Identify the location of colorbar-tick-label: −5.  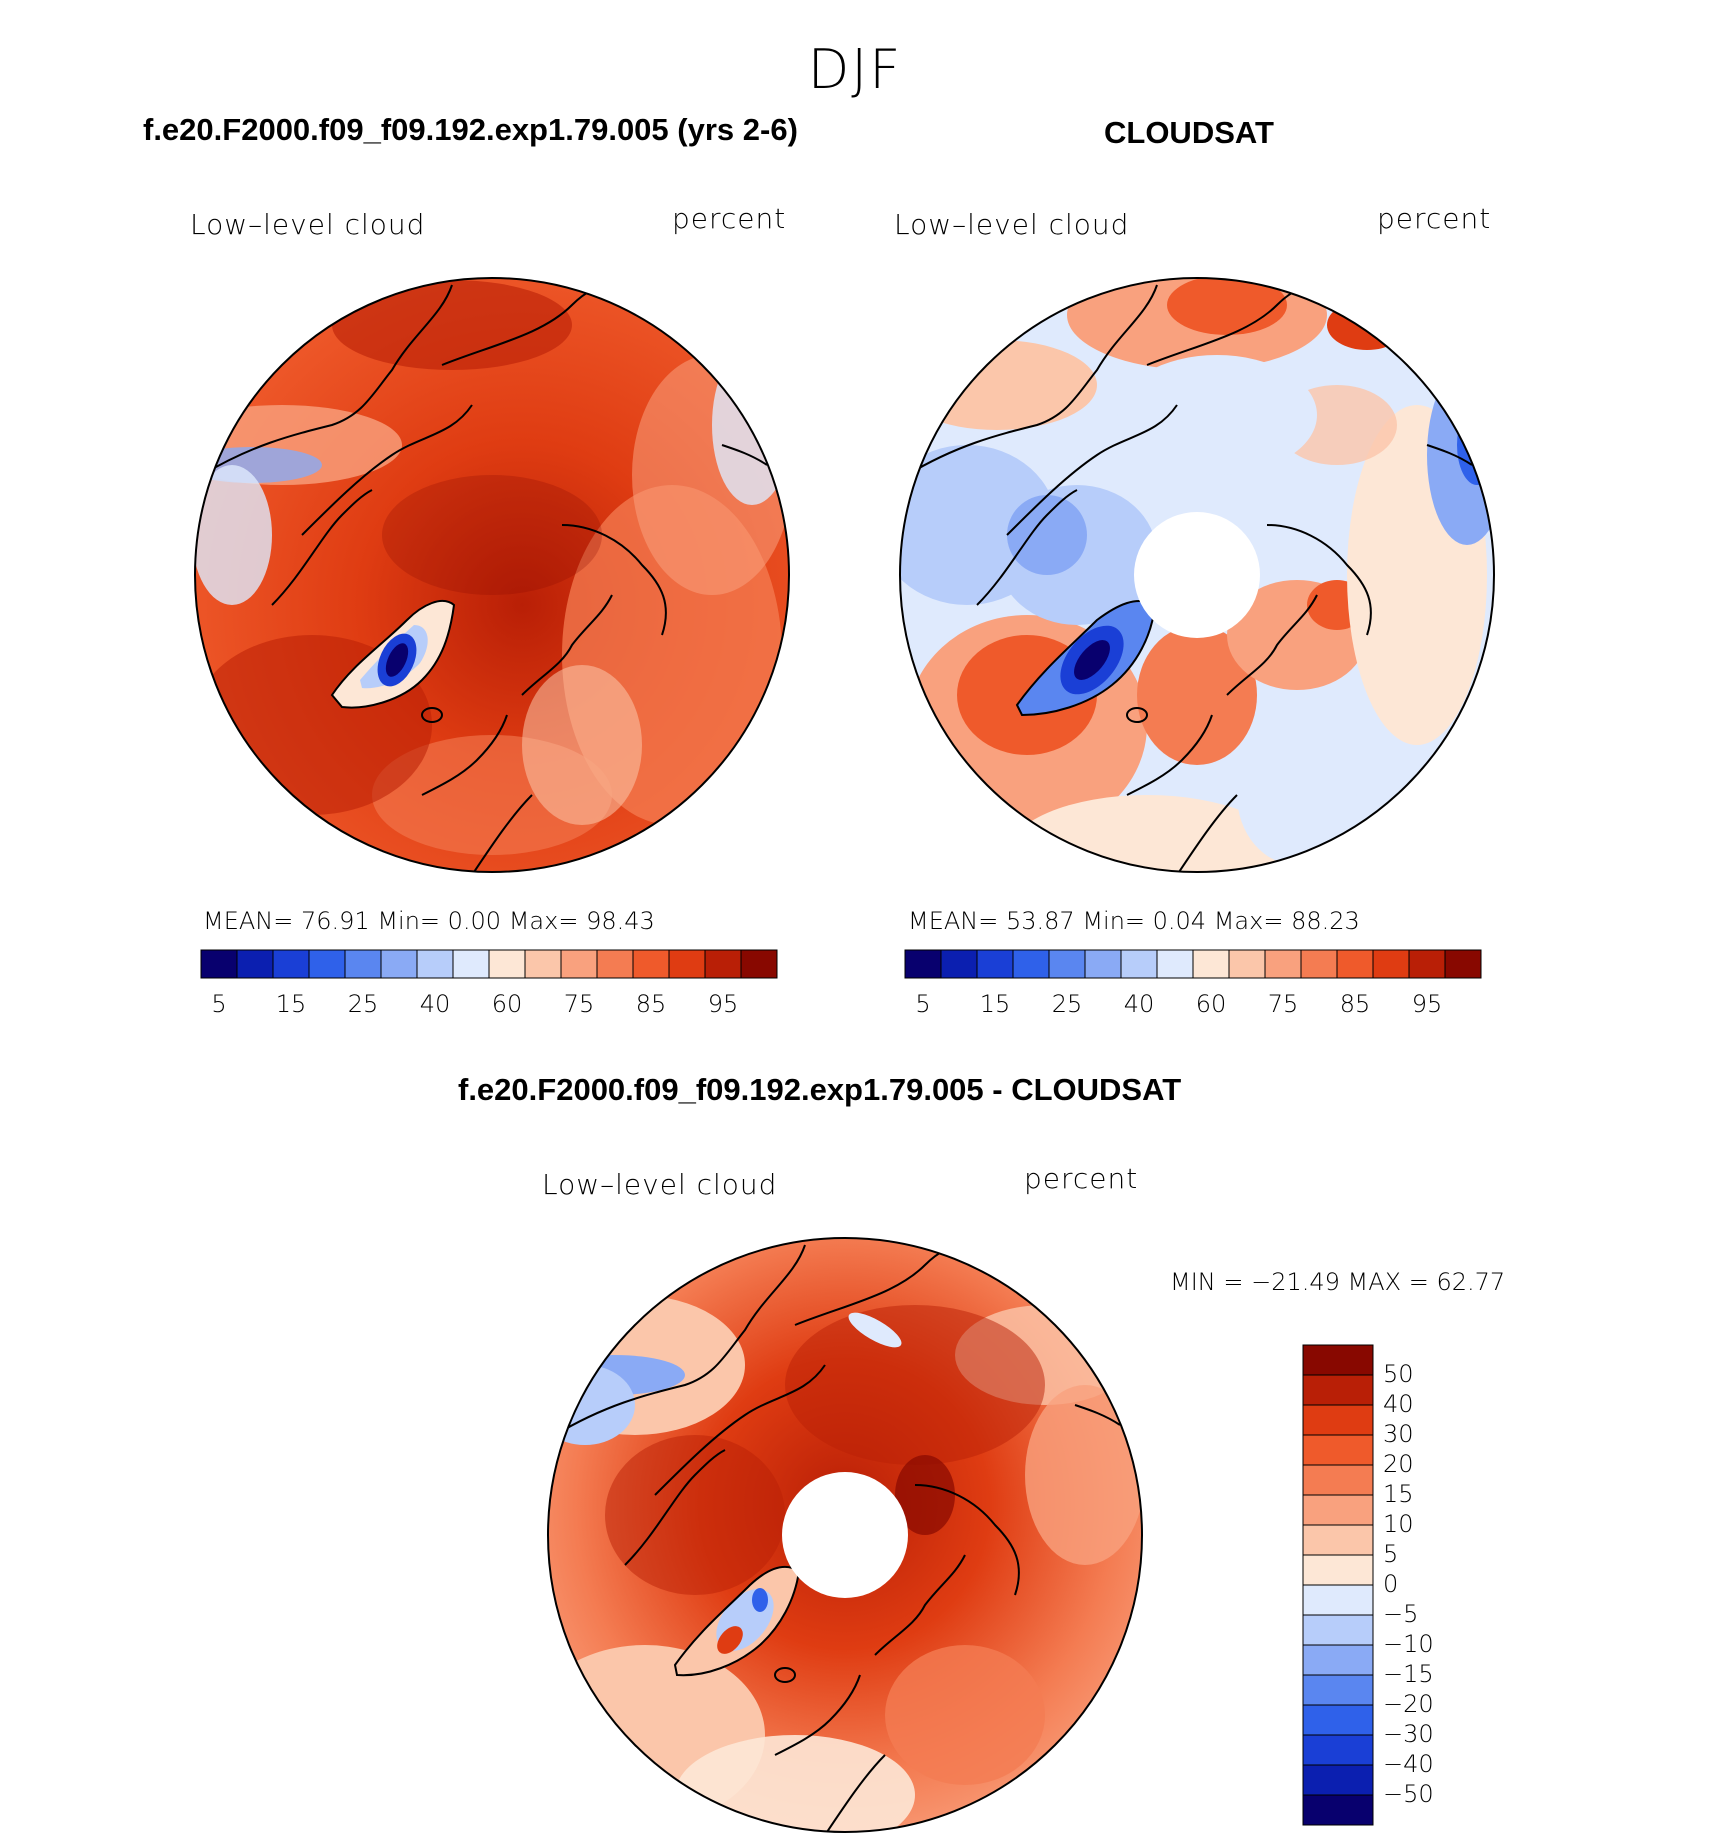
(1401, 1614).